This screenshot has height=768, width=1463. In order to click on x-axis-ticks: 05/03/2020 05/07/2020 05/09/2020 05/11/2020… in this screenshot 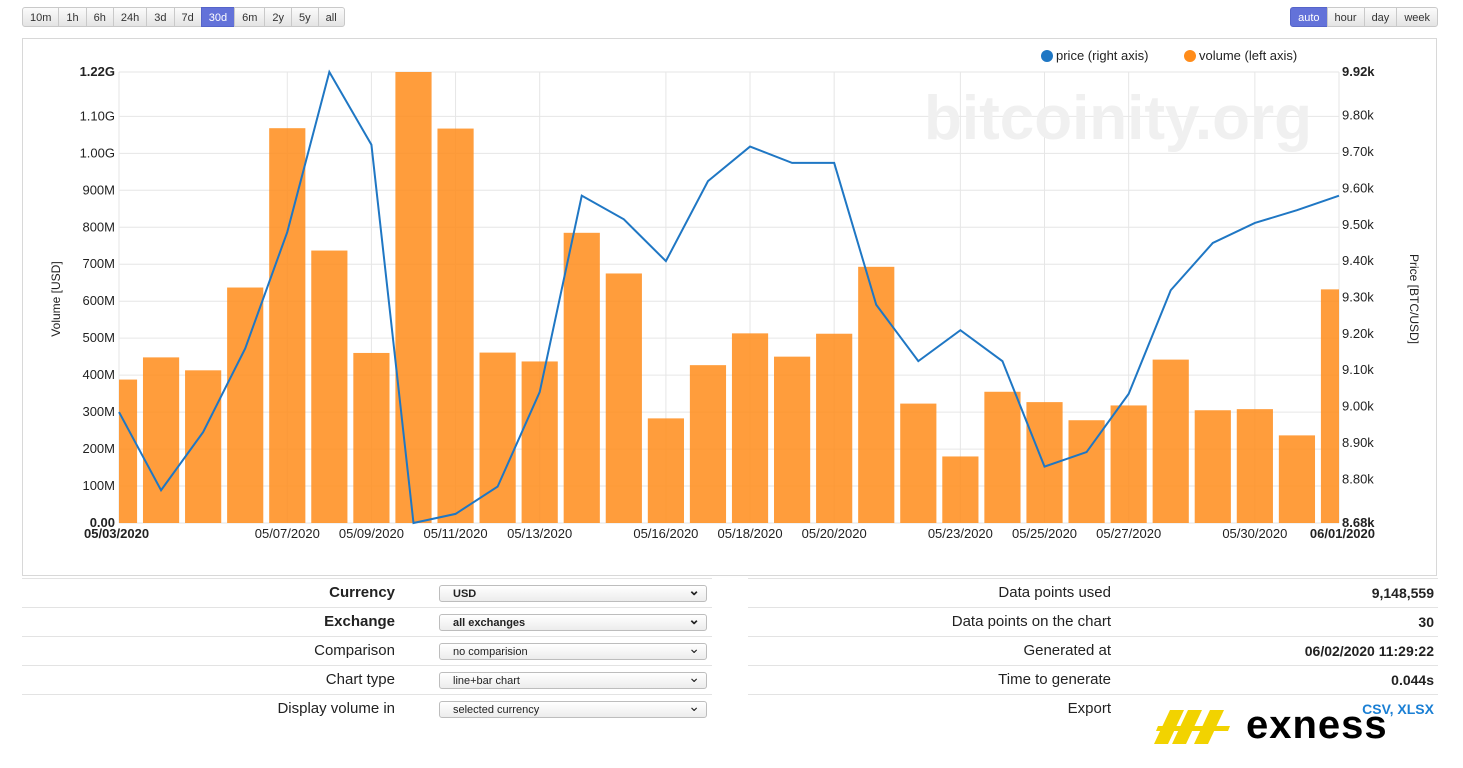, I will do `click(729, 533)`.